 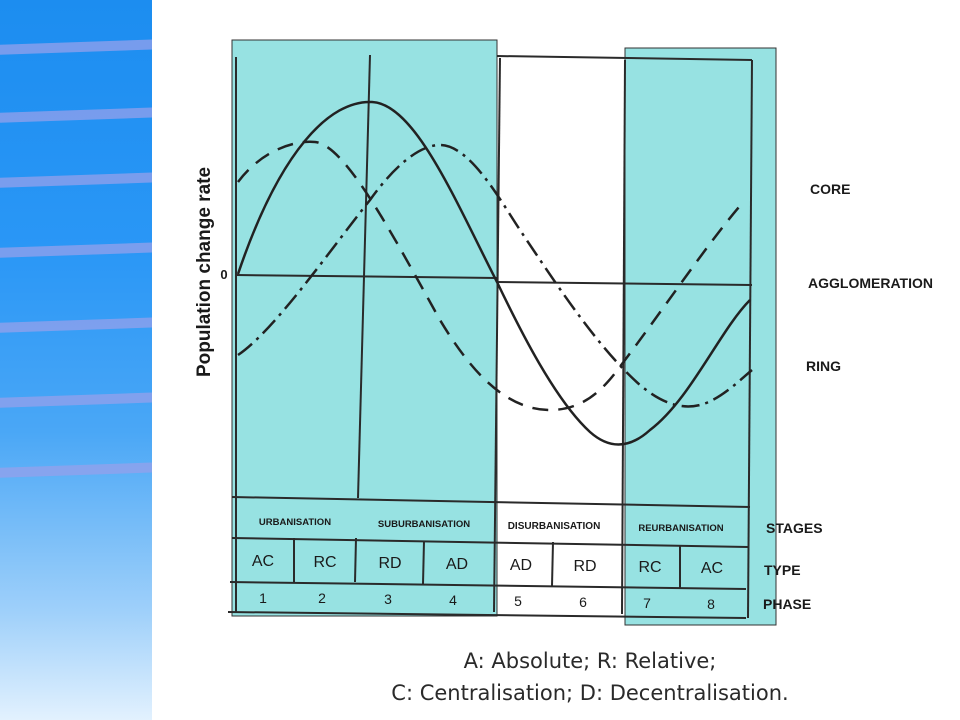 I want to click on phase-cell: 5, so click(x=518, y=601).